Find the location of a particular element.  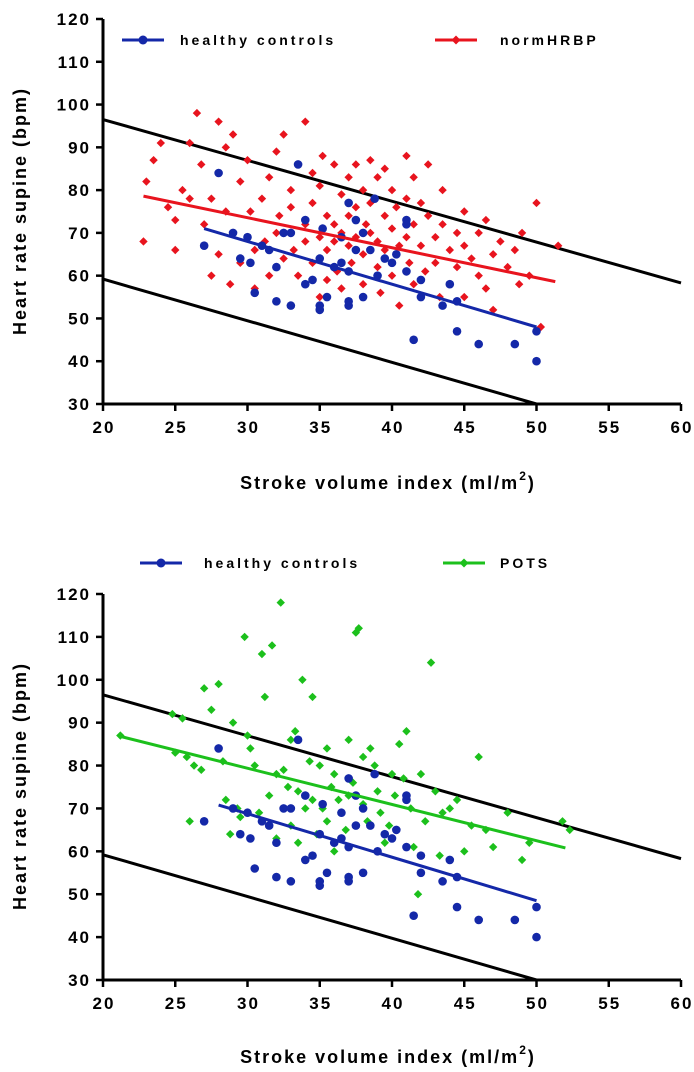

regression-line-normhrbp is located at coordinates (349, 239).